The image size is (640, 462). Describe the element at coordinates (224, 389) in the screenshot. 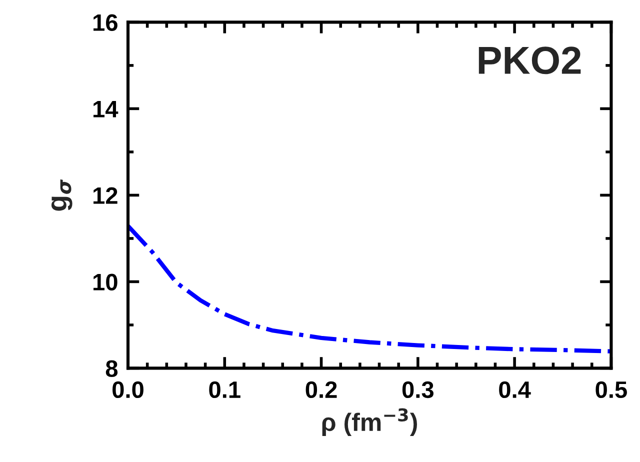

I see `x-tick-label: 0.1` at that location.